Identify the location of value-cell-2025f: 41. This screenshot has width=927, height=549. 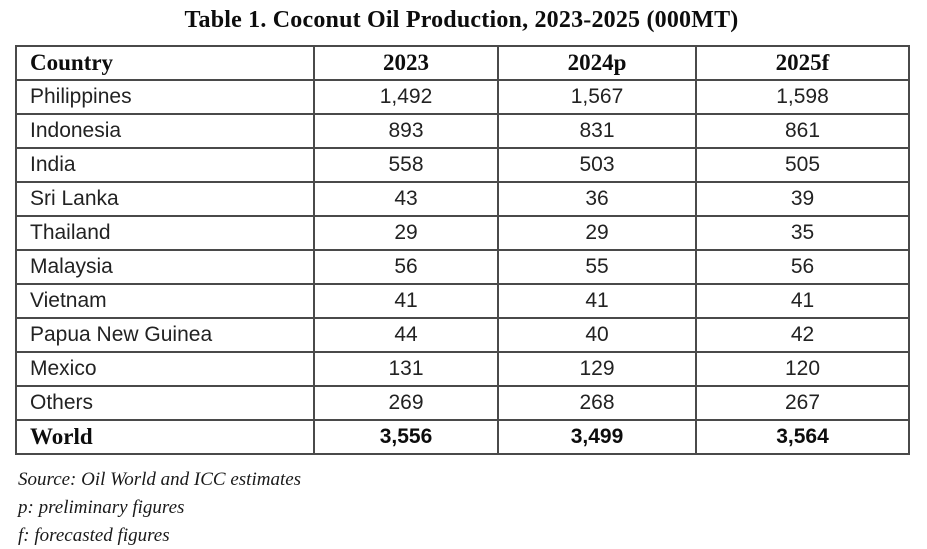
(802, 301).